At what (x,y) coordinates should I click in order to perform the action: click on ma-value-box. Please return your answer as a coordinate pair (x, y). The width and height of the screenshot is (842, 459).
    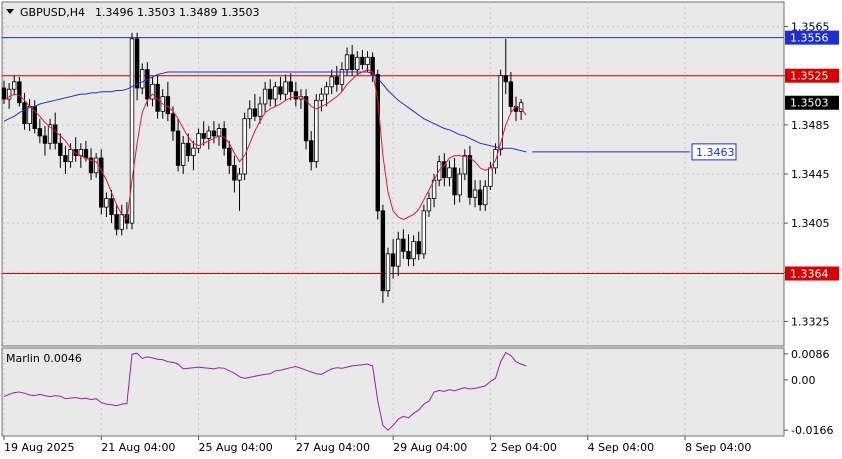
    Looking at the image, I should click on (714, 152).